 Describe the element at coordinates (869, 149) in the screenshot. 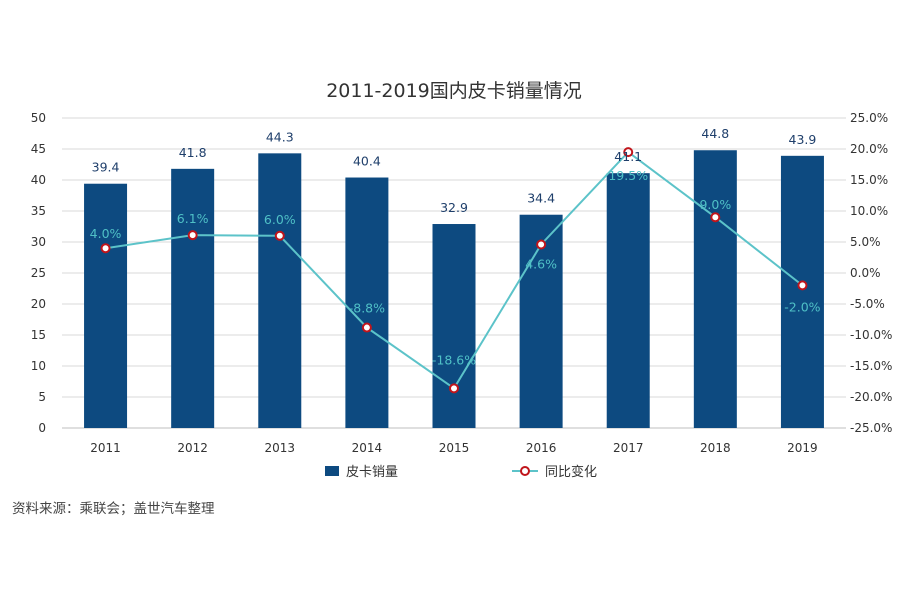

I see `y-right-tick-label: 20.0%` at that location.